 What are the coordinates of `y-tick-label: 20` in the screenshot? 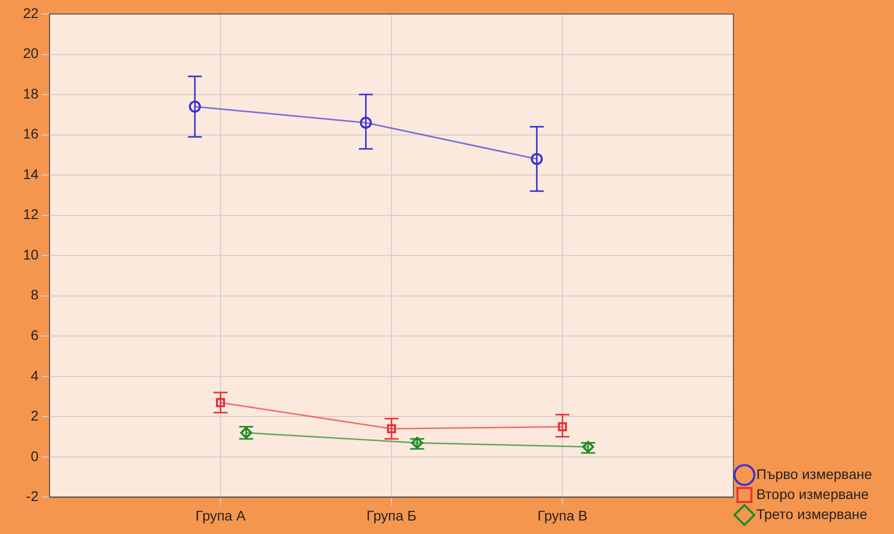 It's located at (30, 53).